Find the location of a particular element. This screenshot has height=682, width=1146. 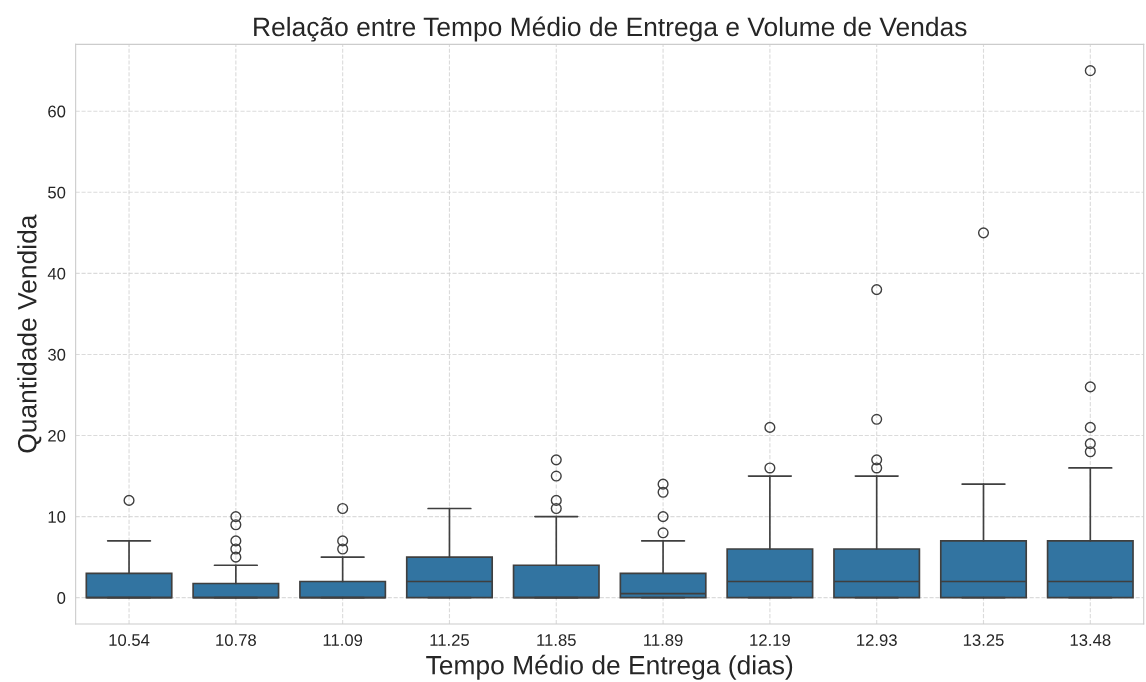

x-tick-label: 11.85 is located at coordinates (556, 640).